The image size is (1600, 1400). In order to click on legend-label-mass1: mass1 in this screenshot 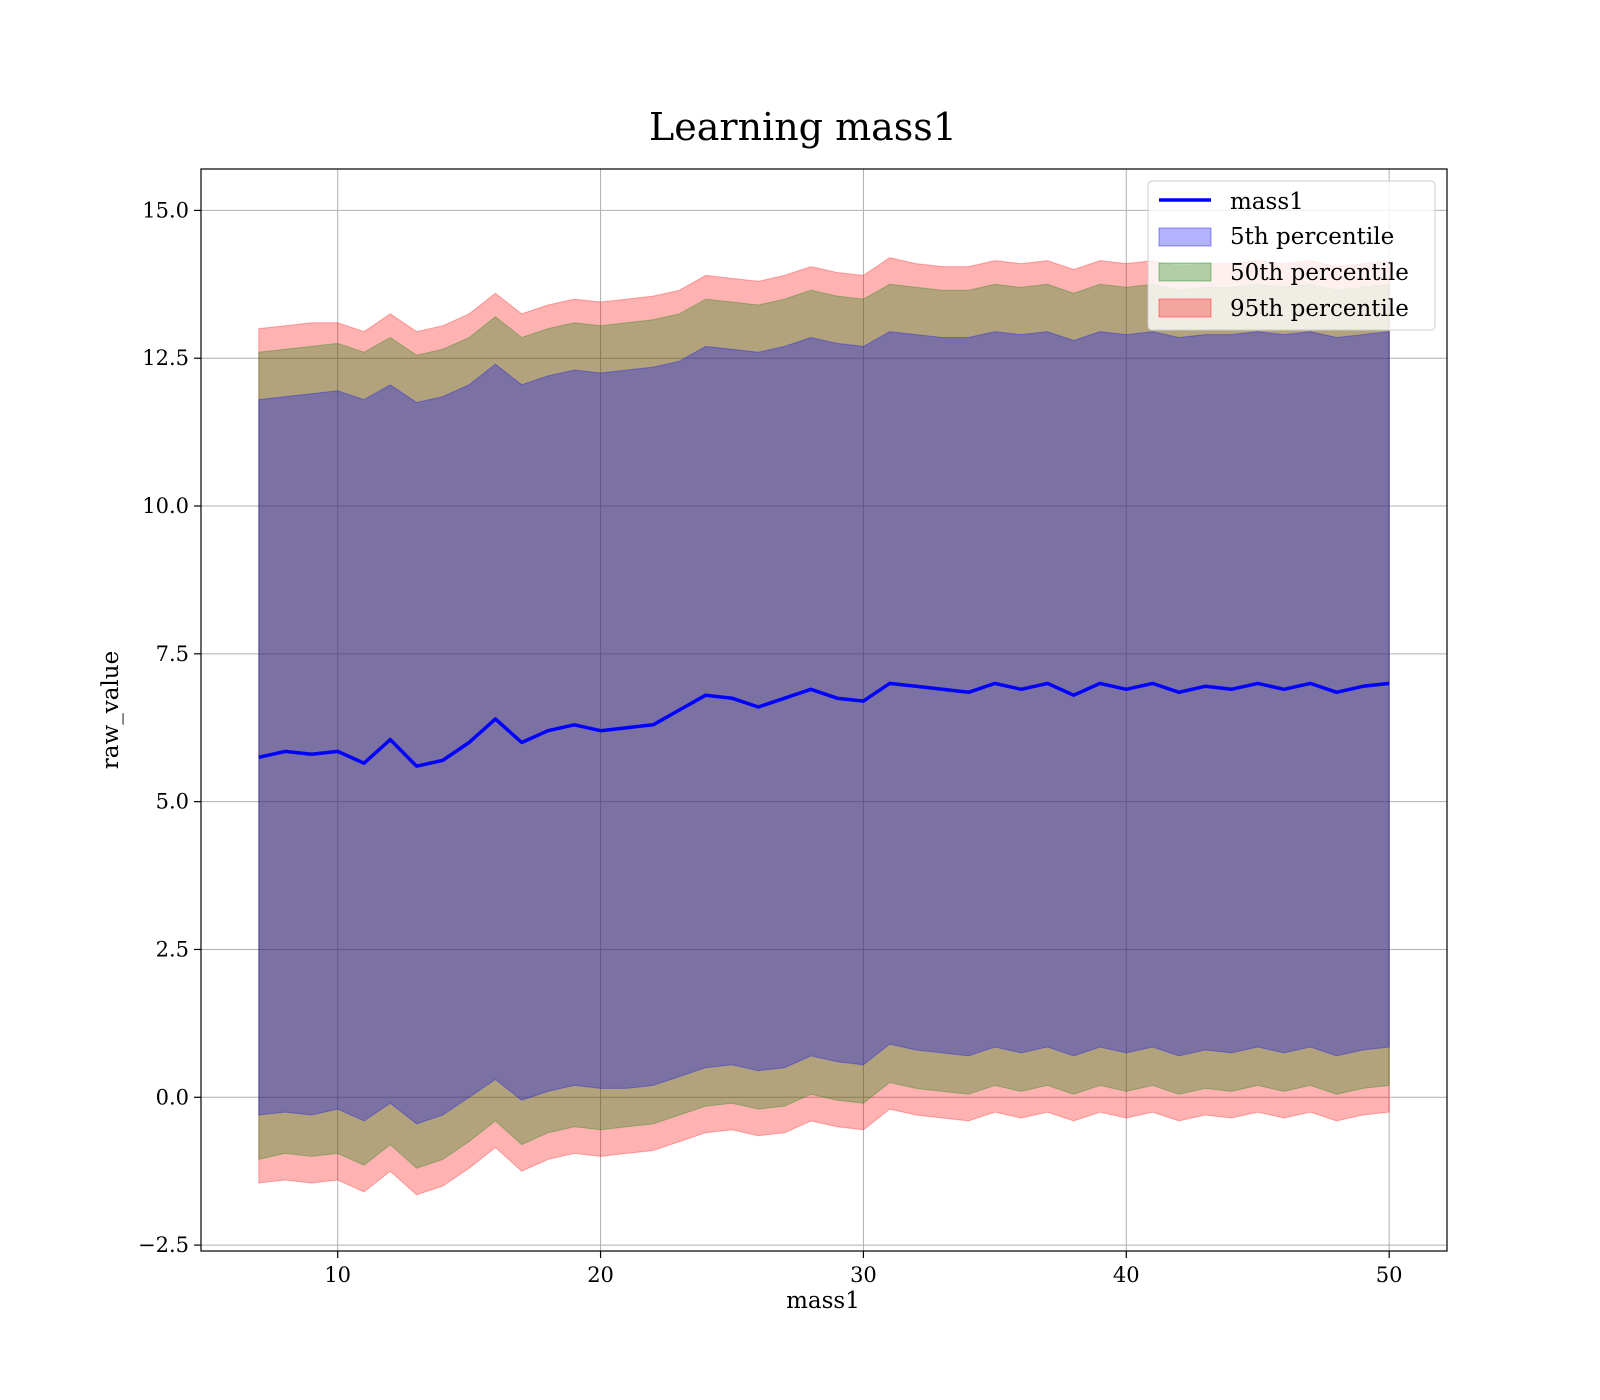, I will do `click(1267, 202)`.